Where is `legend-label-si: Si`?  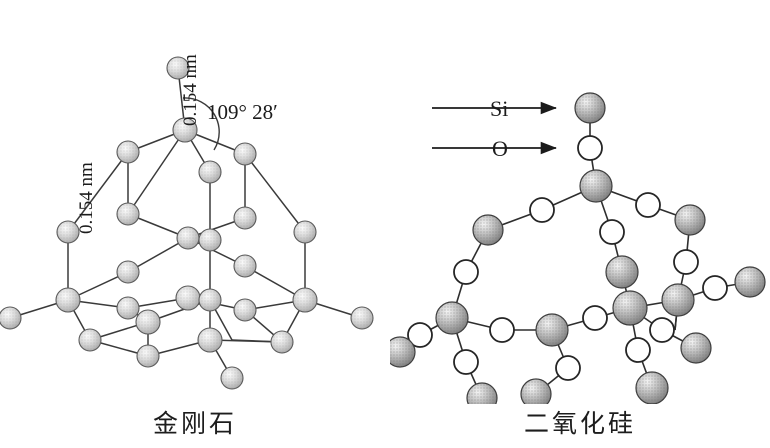 legend-label-si: Si is located at coordinates (499, 108).